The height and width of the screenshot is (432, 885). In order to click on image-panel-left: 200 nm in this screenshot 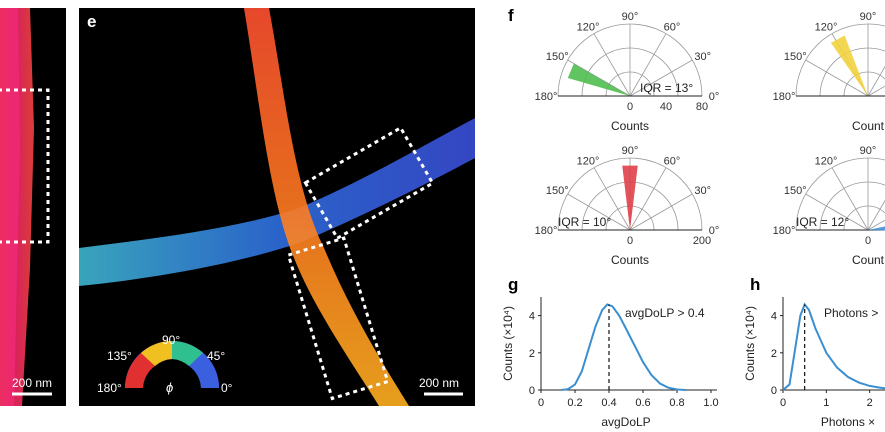, I will do `click(33, 207)`.